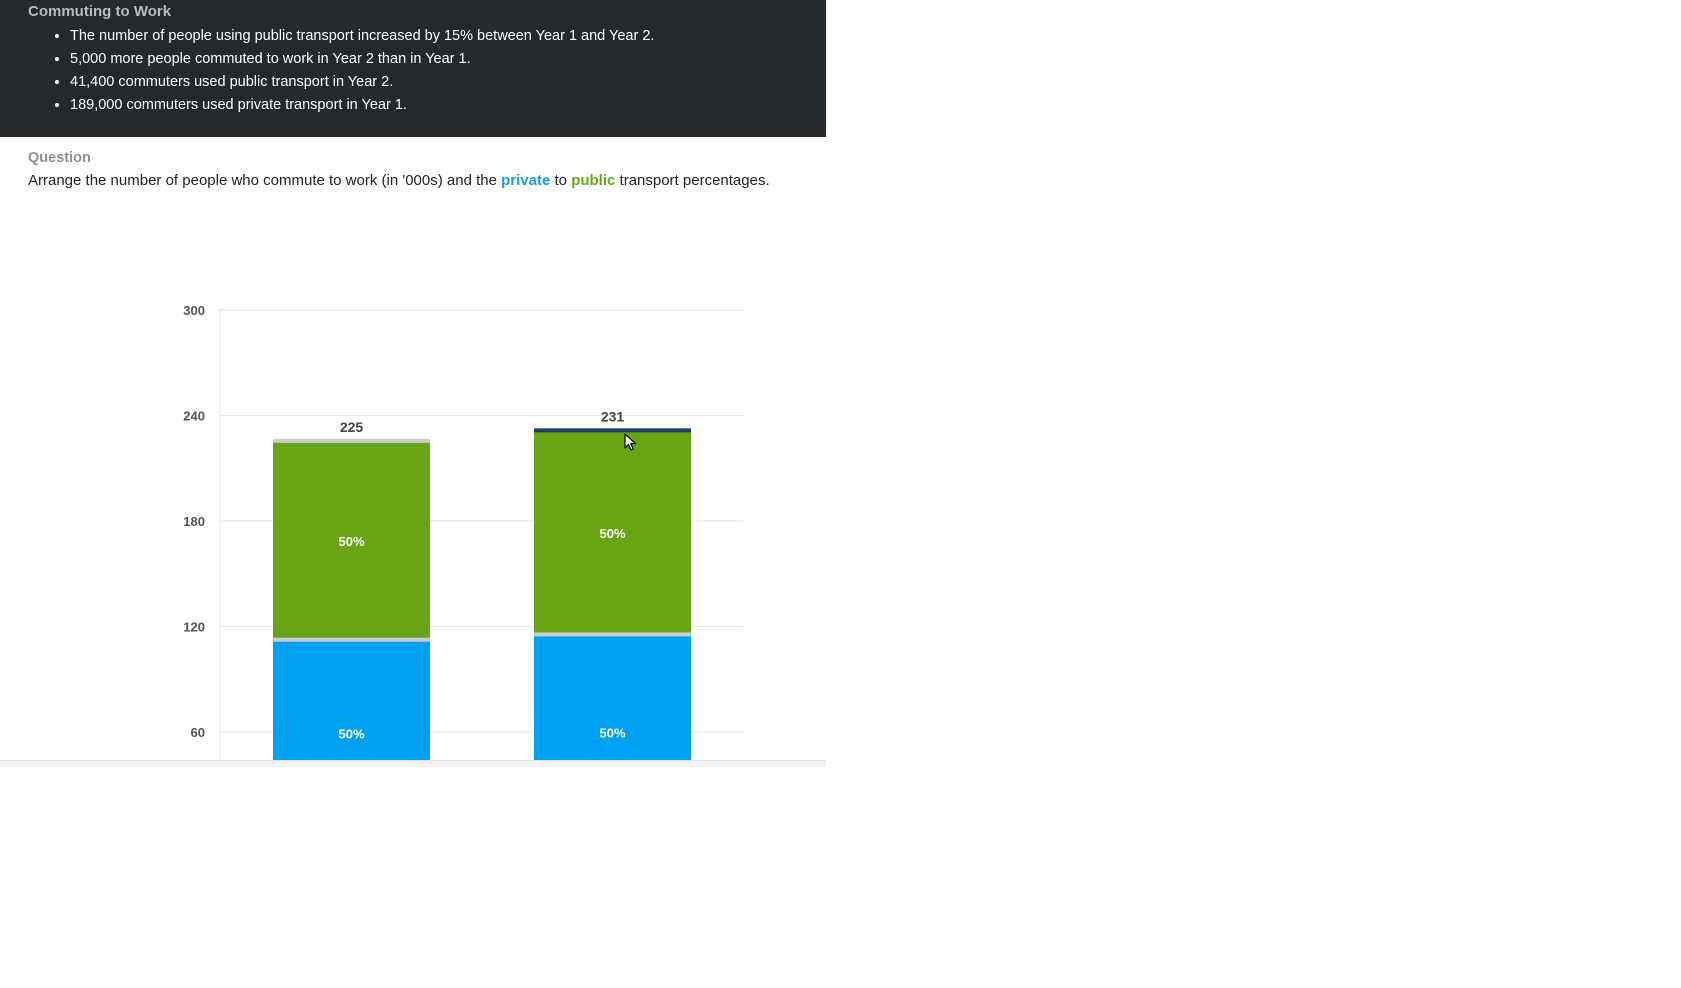 The image size is (1681, 988). I want to click on y-tick-label: 300, so click(194, 310).